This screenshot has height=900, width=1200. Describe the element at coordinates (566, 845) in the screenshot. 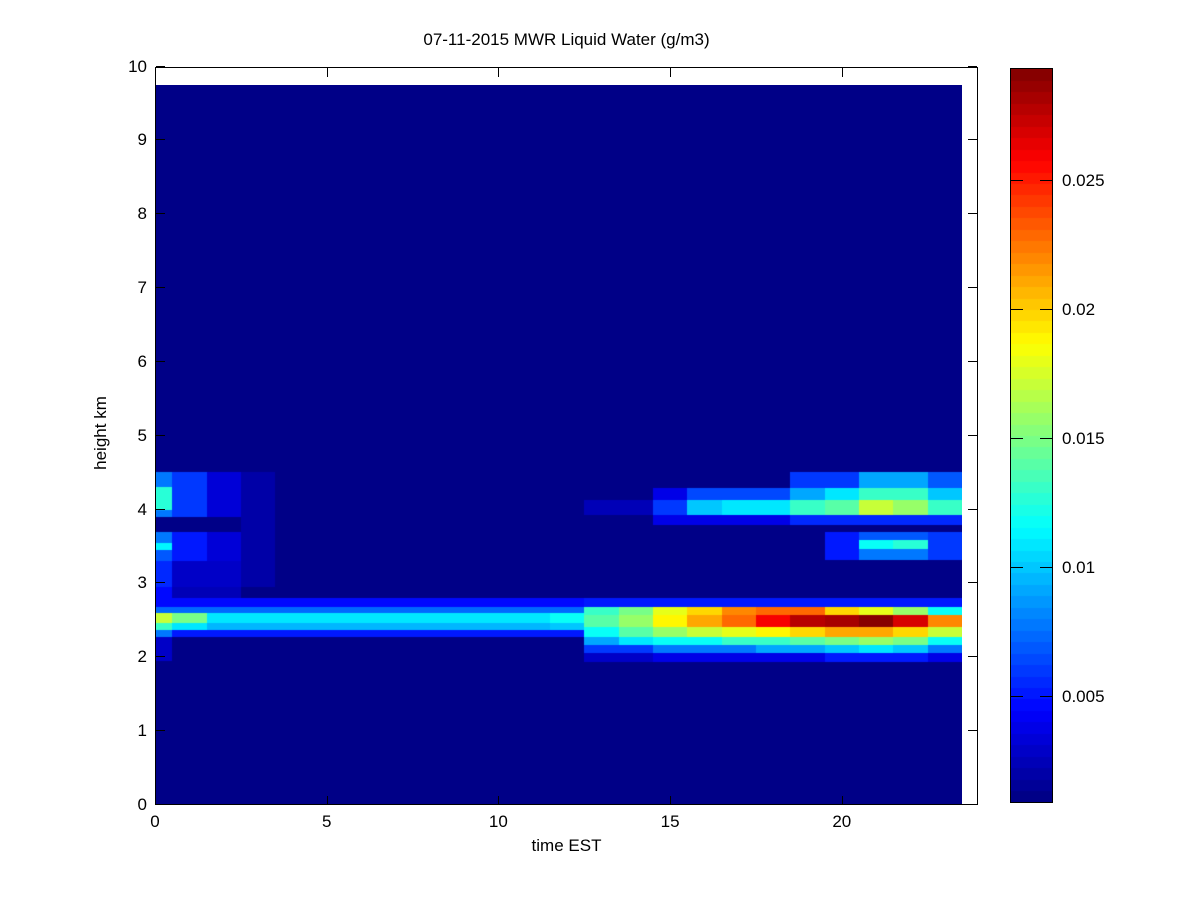

I see `x-axis-label: time EST` at that location.